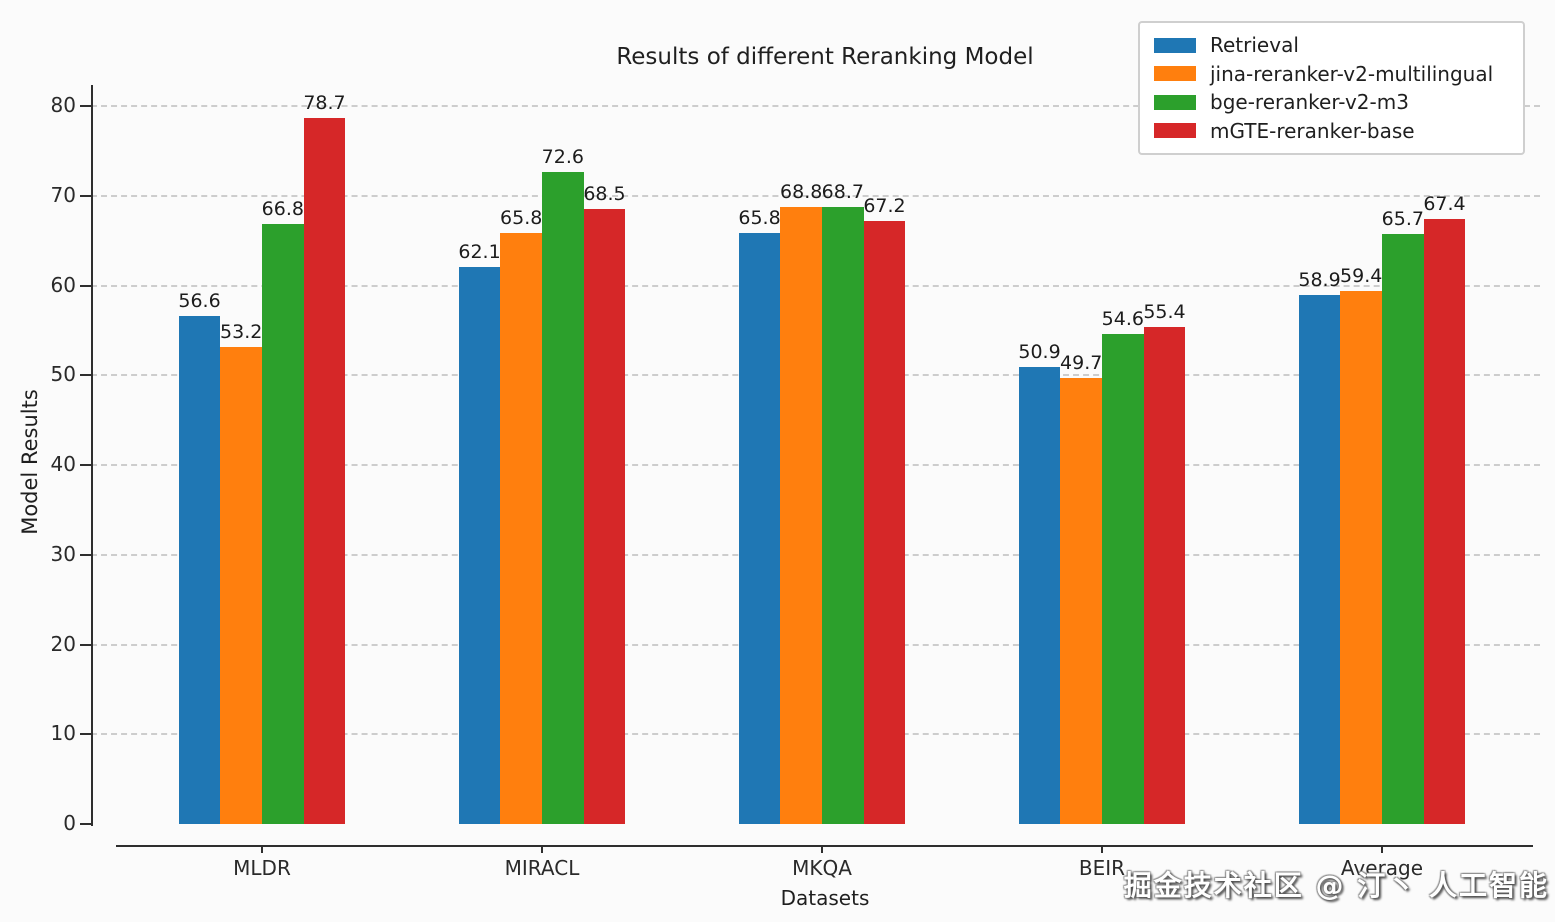 The image size is (1555, 922). What do you see at coordinates (842, 192) in the screenshot?
I see `bar-value-label: 68.7` at bounding box center [842, 192].